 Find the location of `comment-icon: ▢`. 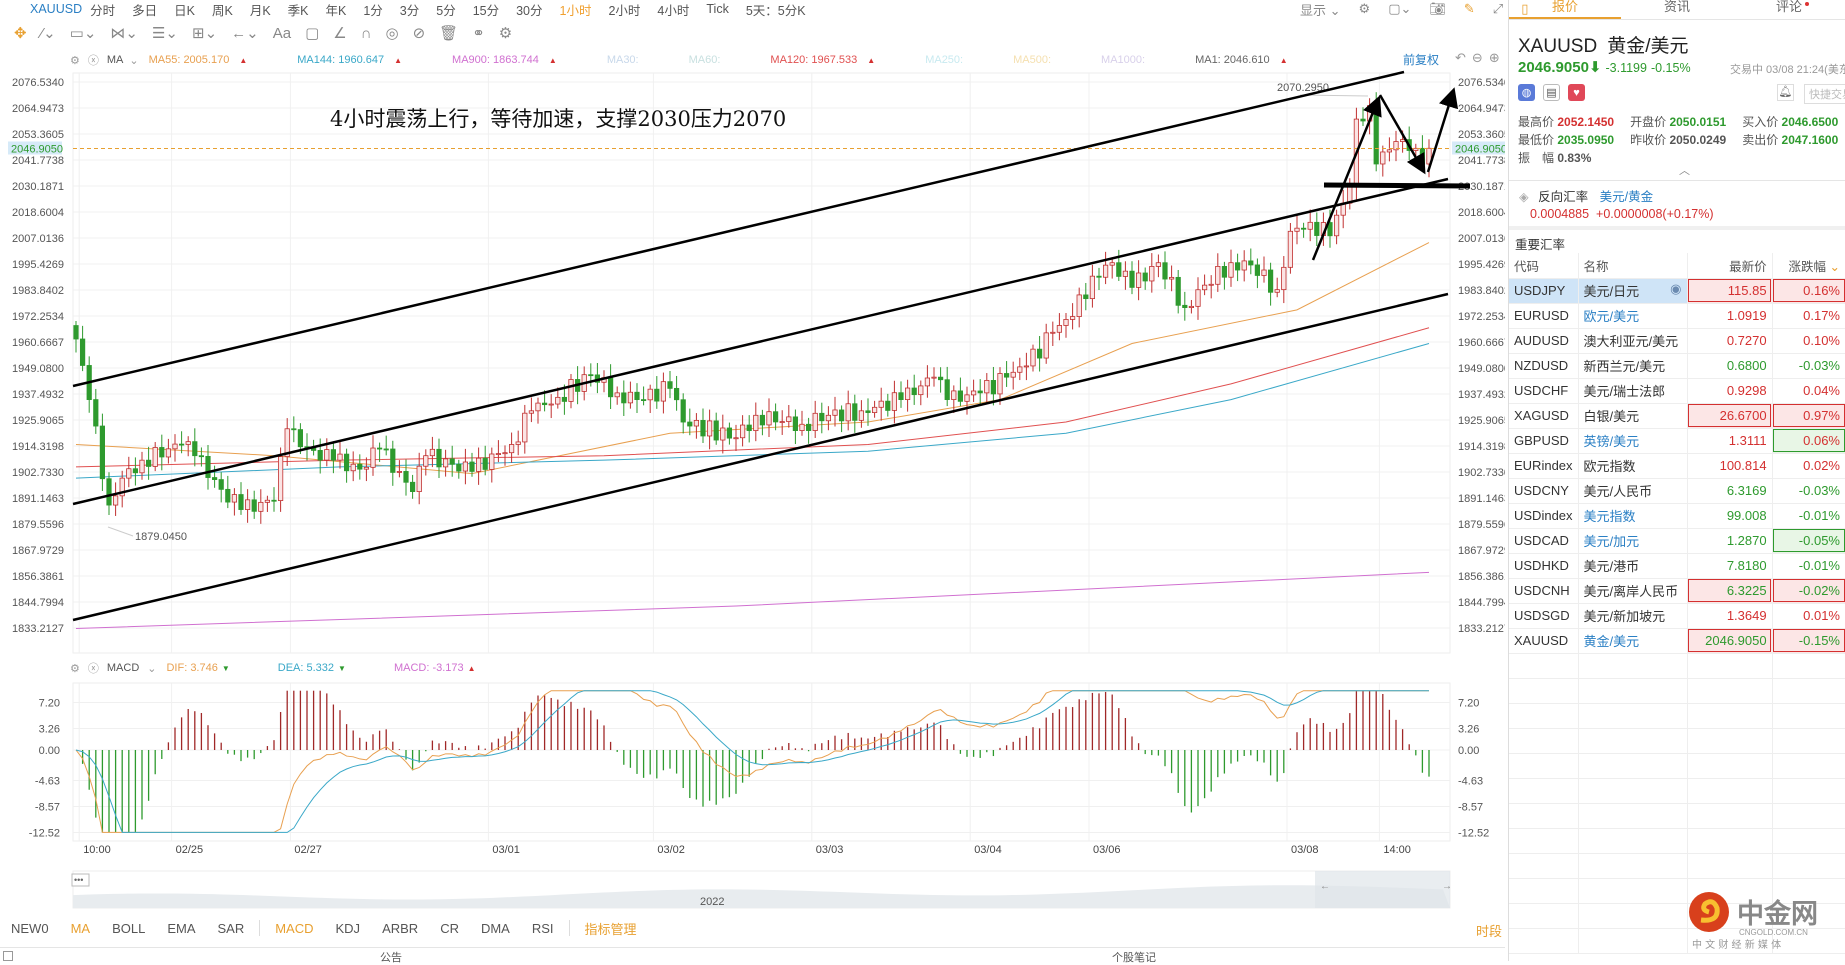

comment-icon: ▢ is located at coordinates (312, 33).